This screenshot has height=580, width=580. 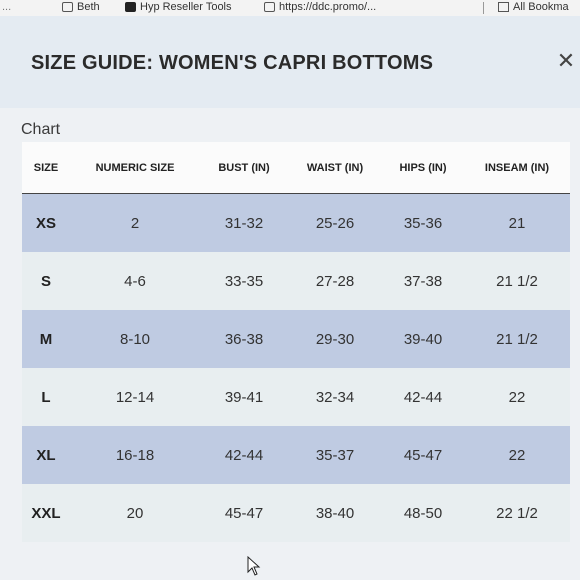 What do you see at coordinates (335, 222) in the screenshot?
I see `table-cell: 25-26` at bounding box center [335, 222].